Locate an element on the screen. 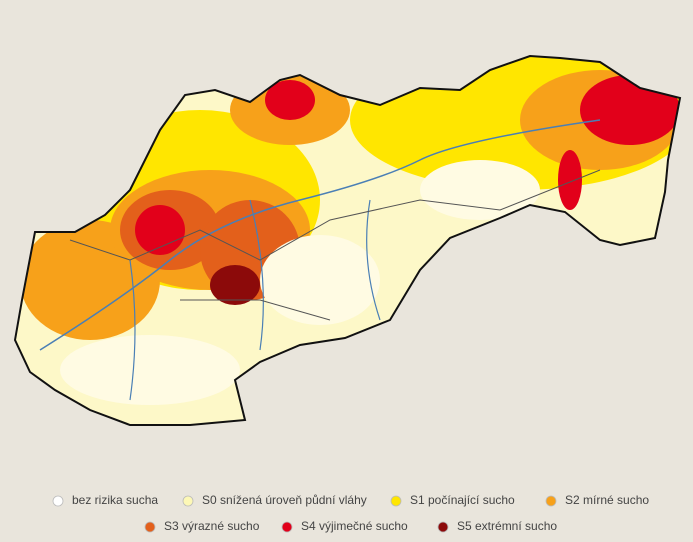 This screenshot has height=542, width=693. legend-item: S4 výjimečné sucho is located at coordinates (344, 526).